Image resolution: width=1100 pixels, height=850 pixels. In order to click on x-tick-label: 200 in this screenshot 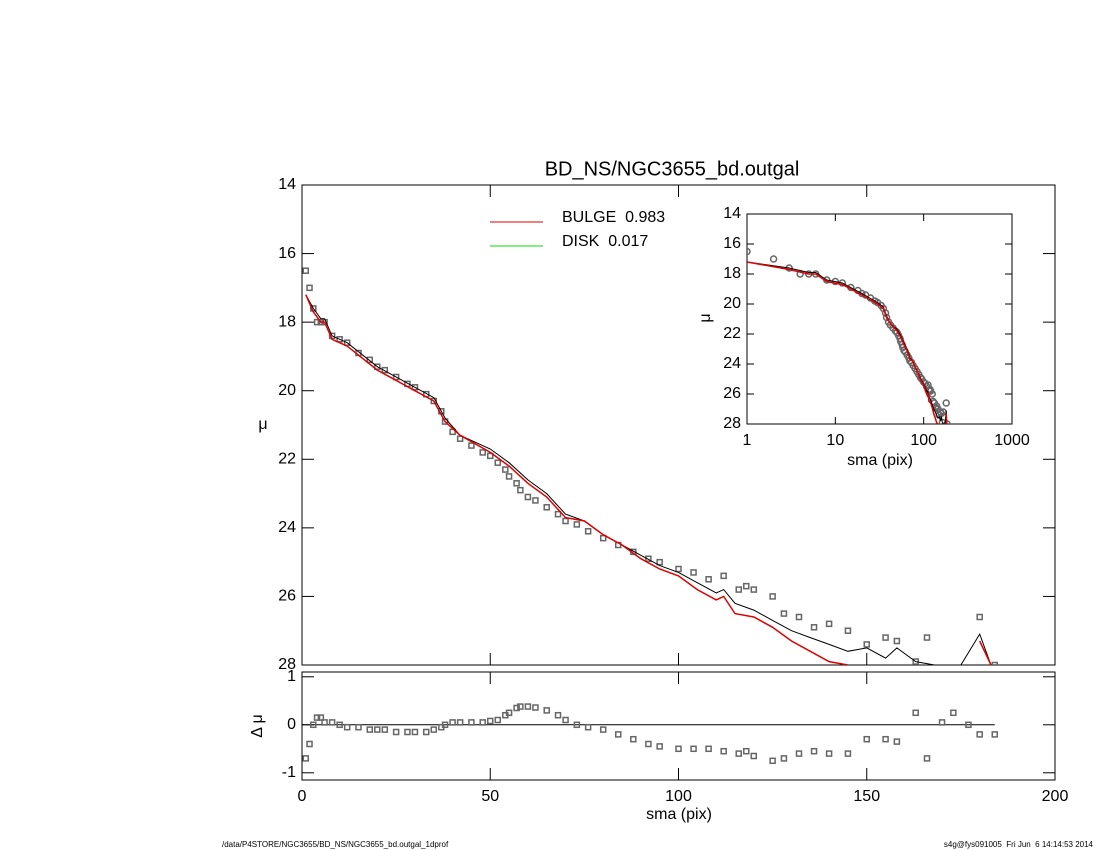, I will do `click(1055, 796)`.